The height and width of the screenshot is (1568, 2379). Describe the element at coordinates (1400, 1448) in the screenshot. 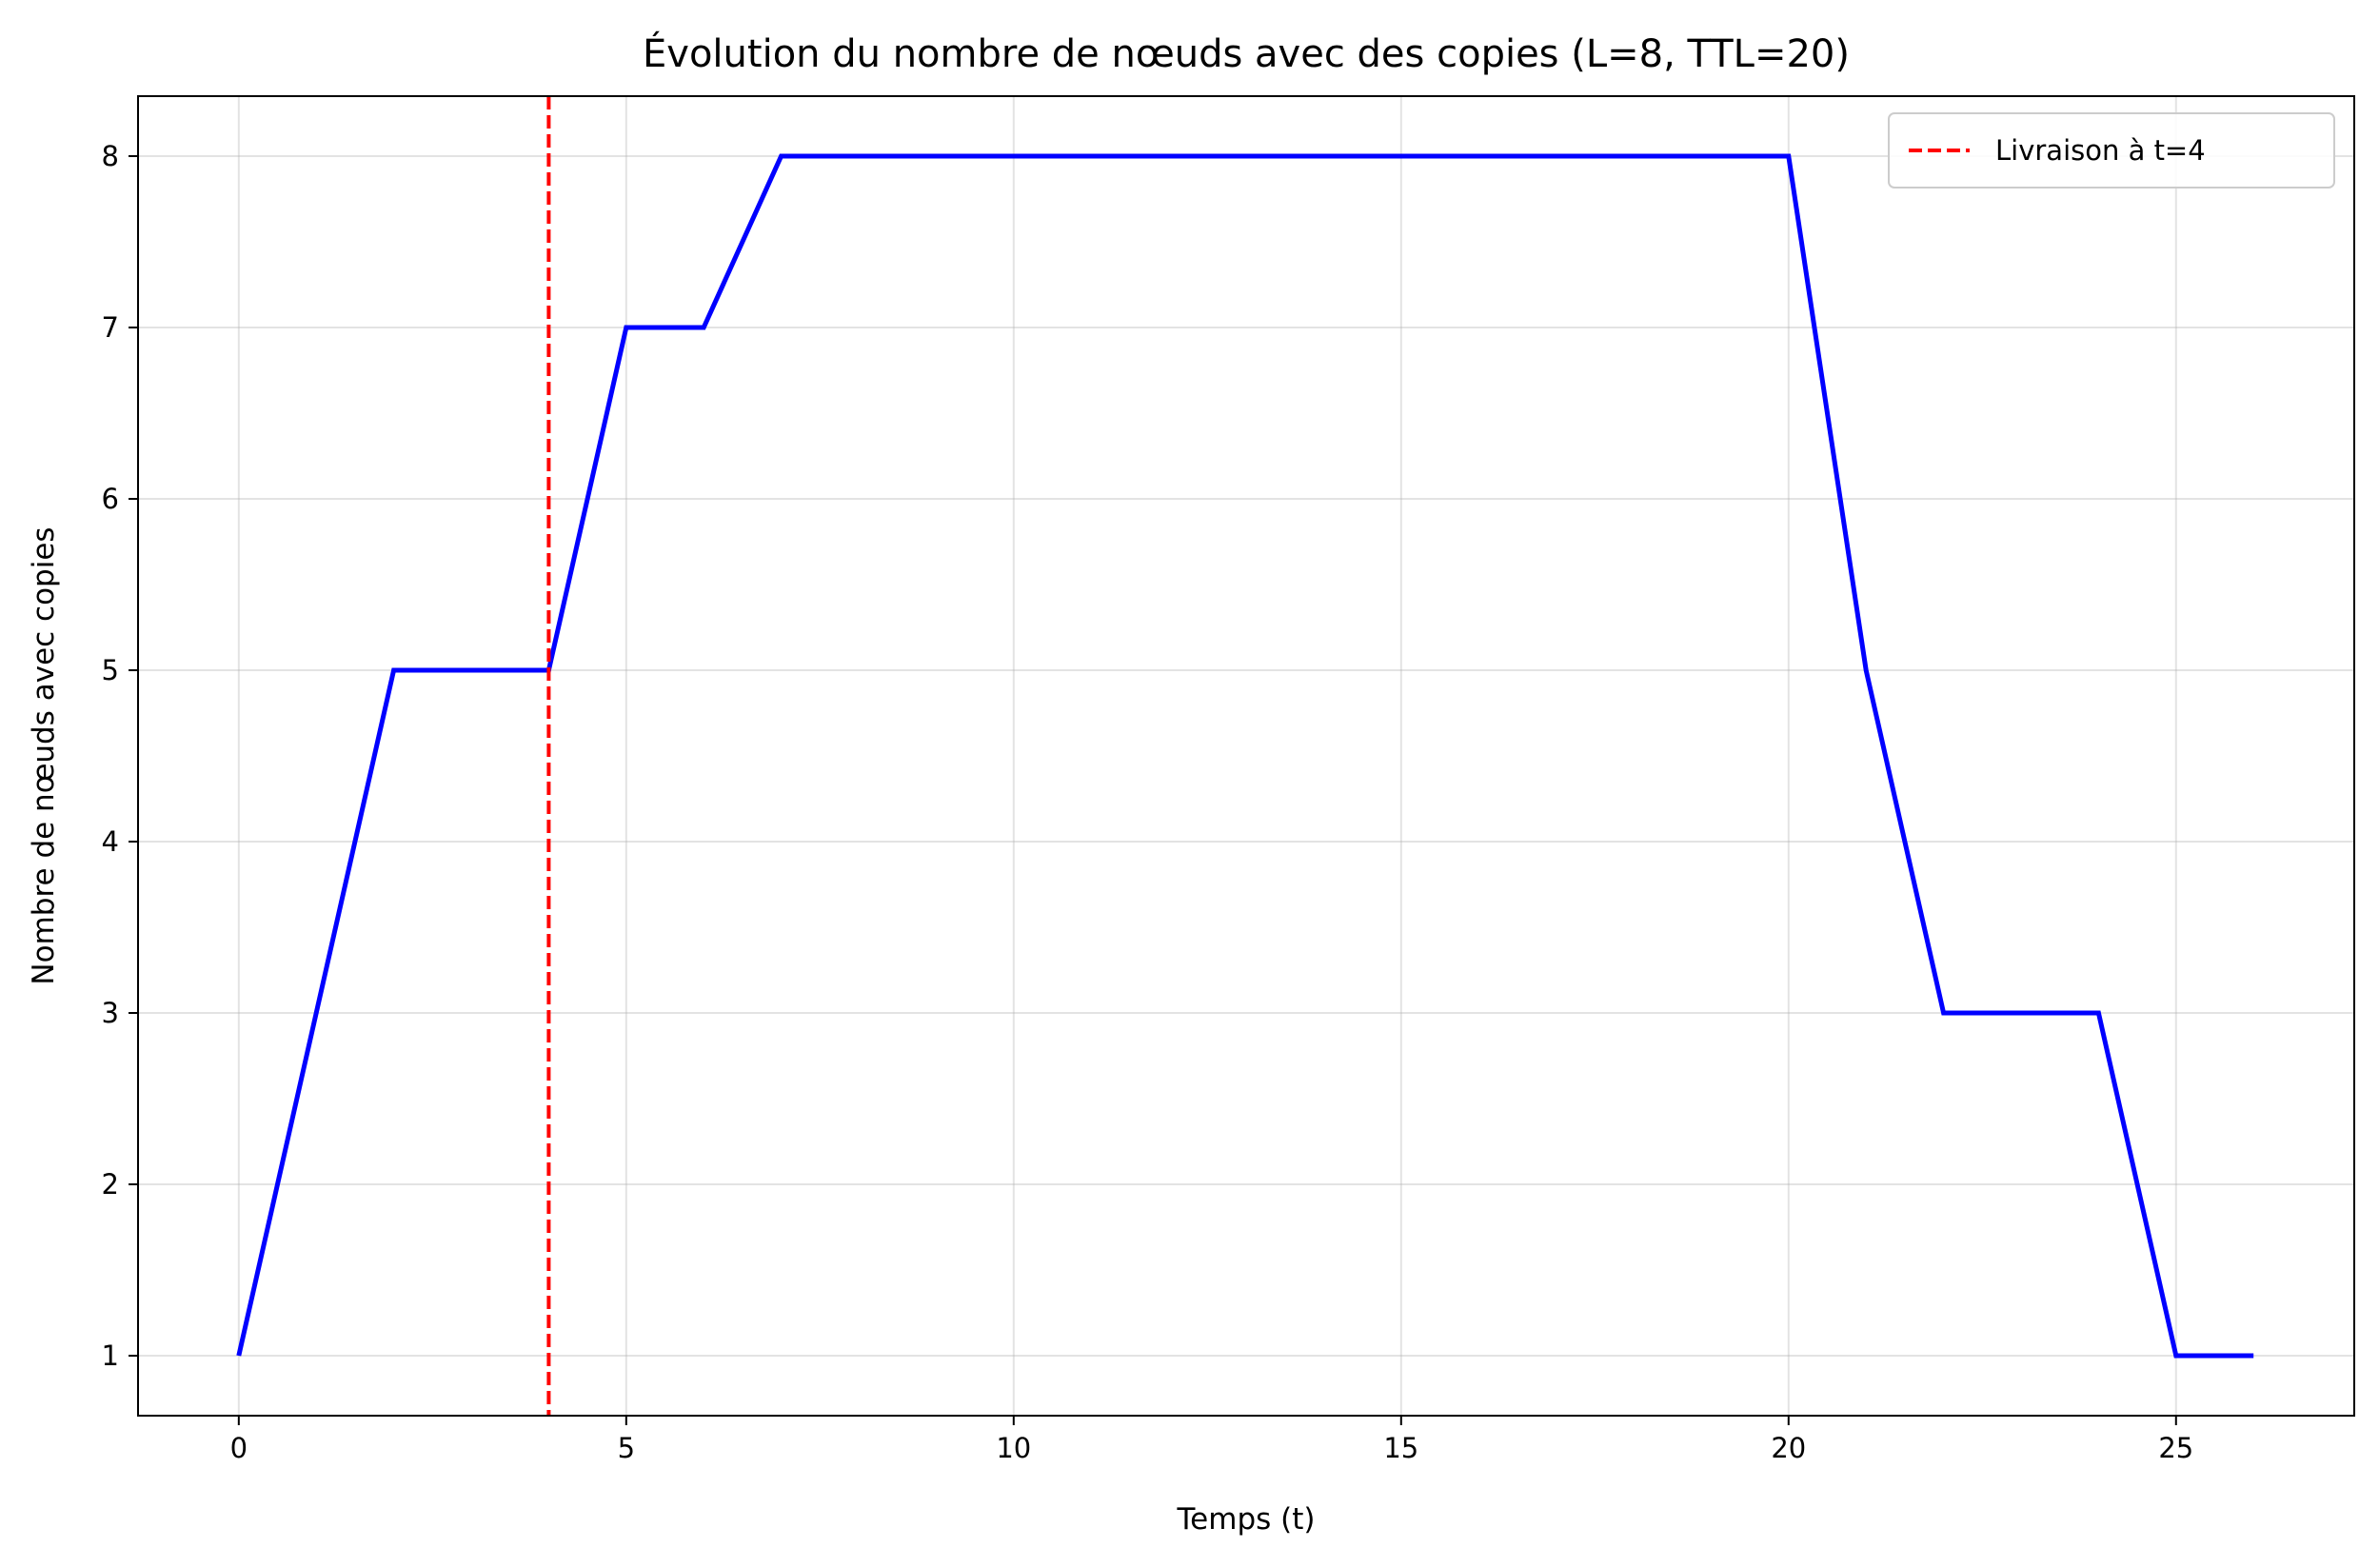

I see `x-tick-label: 15` at that location.